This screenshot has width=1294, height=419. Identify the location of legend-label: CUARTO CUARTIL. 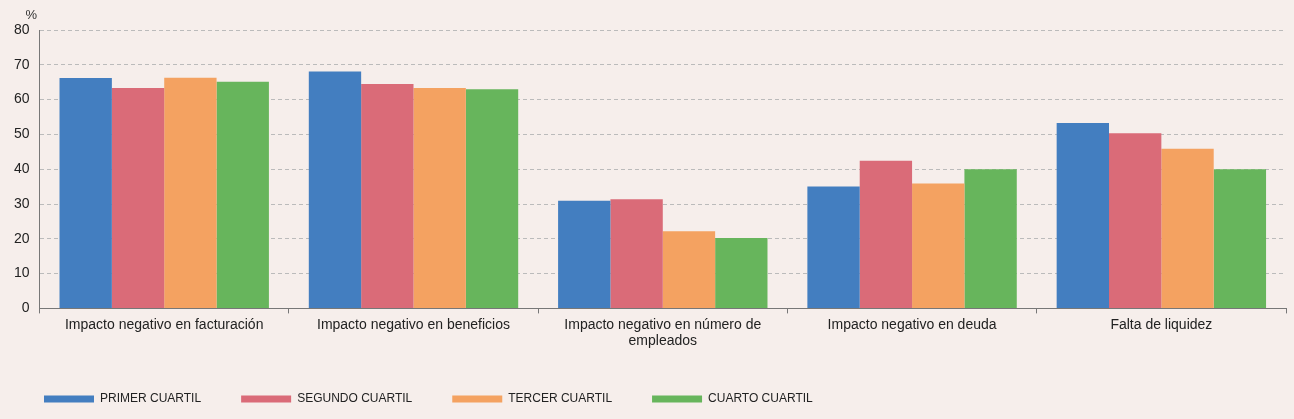
(761, 398).